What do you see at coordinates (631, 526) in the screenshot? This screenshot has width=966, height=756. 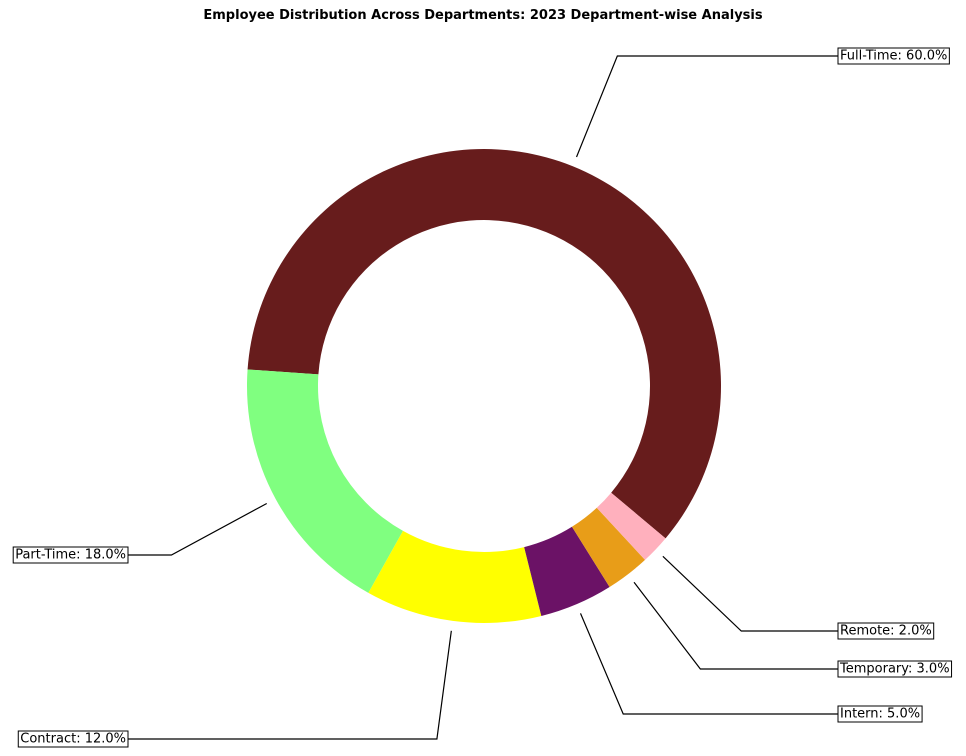 I see `slice-remote` at bounding box center [631, 526].